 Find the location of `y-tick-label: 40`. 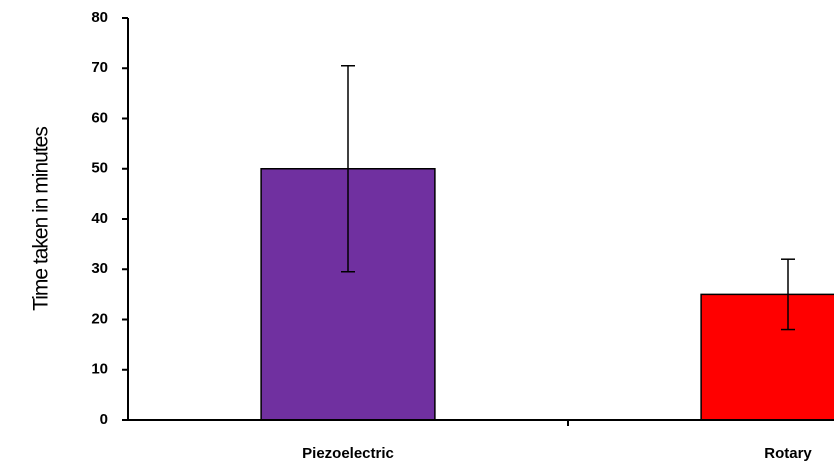

y-tick-label: 40 is located at coordinates (99, 218).